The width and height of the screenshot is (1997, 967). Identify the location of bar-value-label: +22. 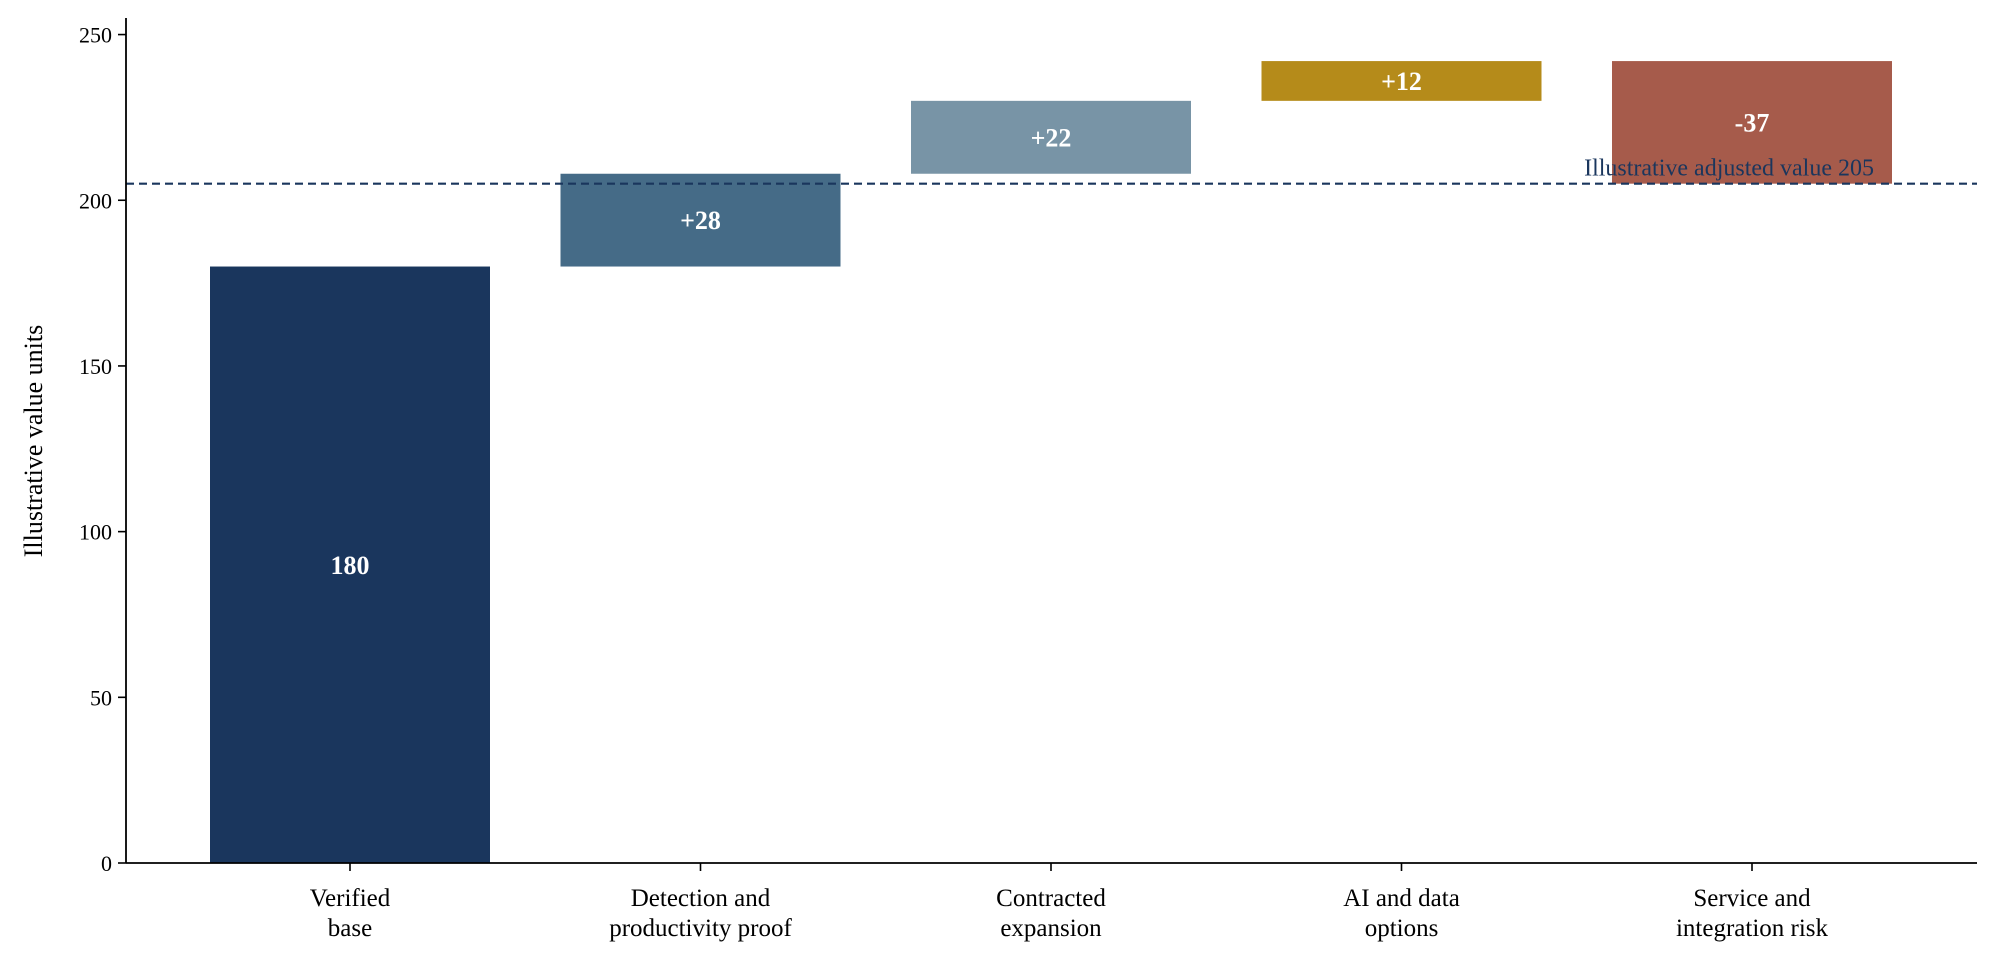
(1051, 137).